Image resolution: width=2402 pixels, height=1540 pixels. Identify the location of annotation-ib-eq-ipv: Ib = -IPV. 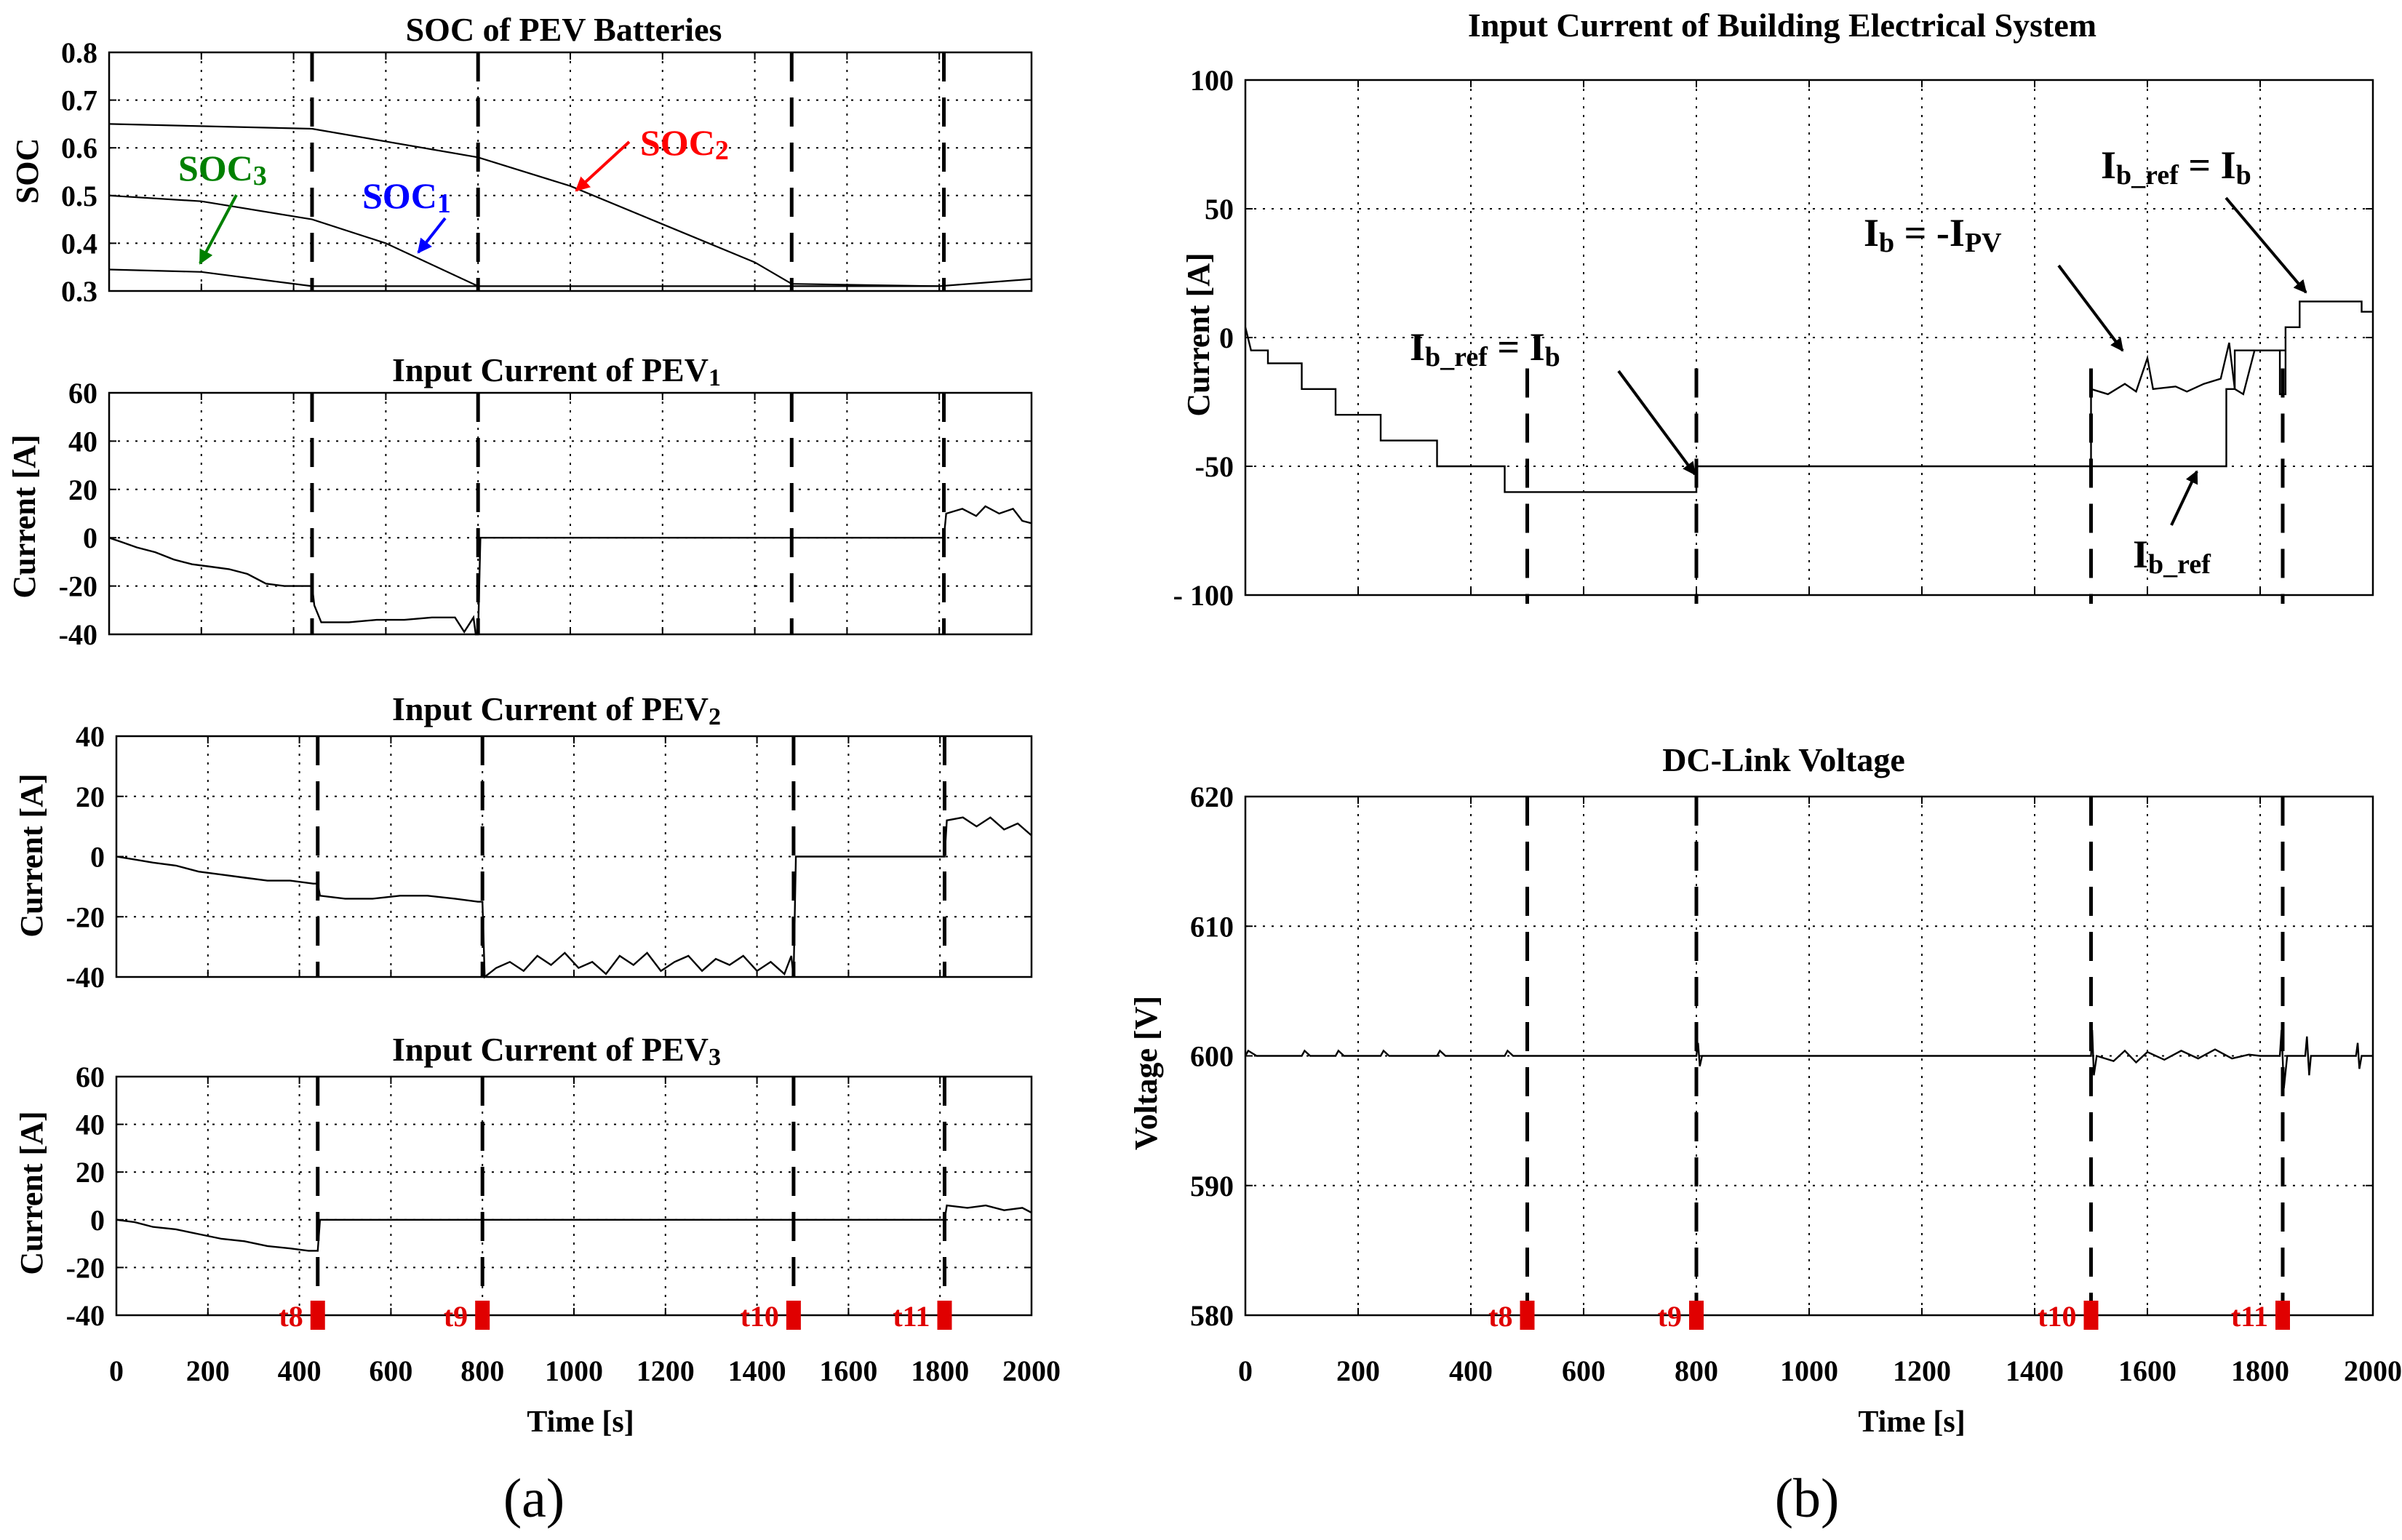
(1933, 235).